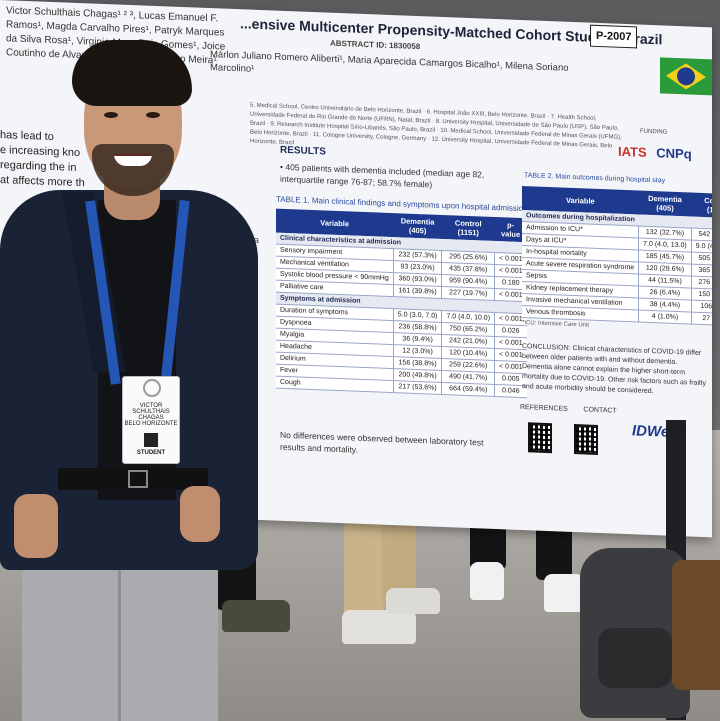  Describe the element at coordinates (200, 514) in the screenshot. I see `right-hand` at that location.